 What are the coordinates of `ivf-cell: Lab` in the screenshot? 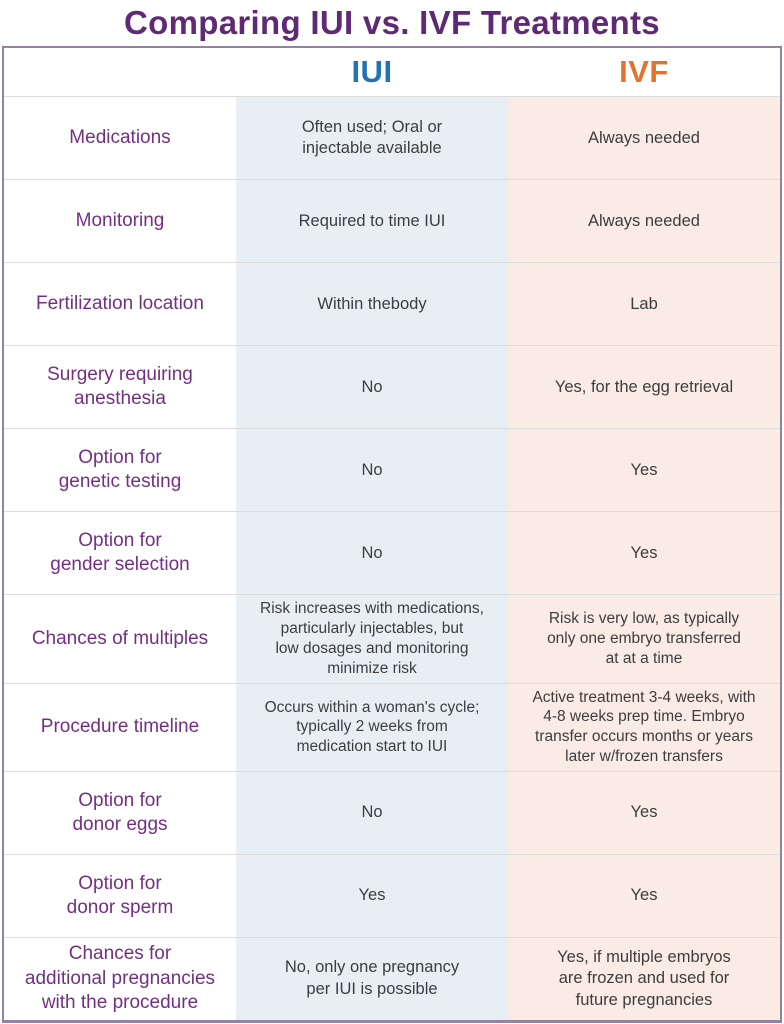 It's located at (644, 304).